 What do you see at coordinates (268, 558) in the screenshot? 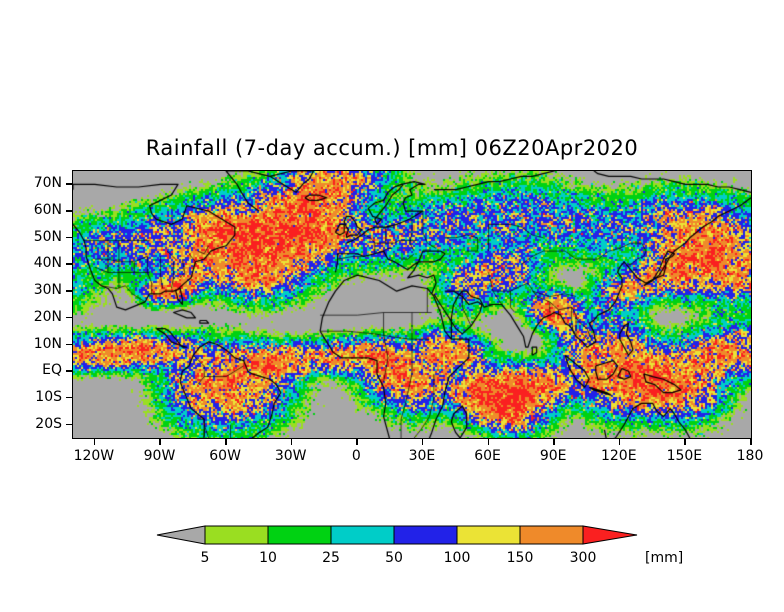
I see `colorbar-tick-label: 10` at bounding box center [268, 558].